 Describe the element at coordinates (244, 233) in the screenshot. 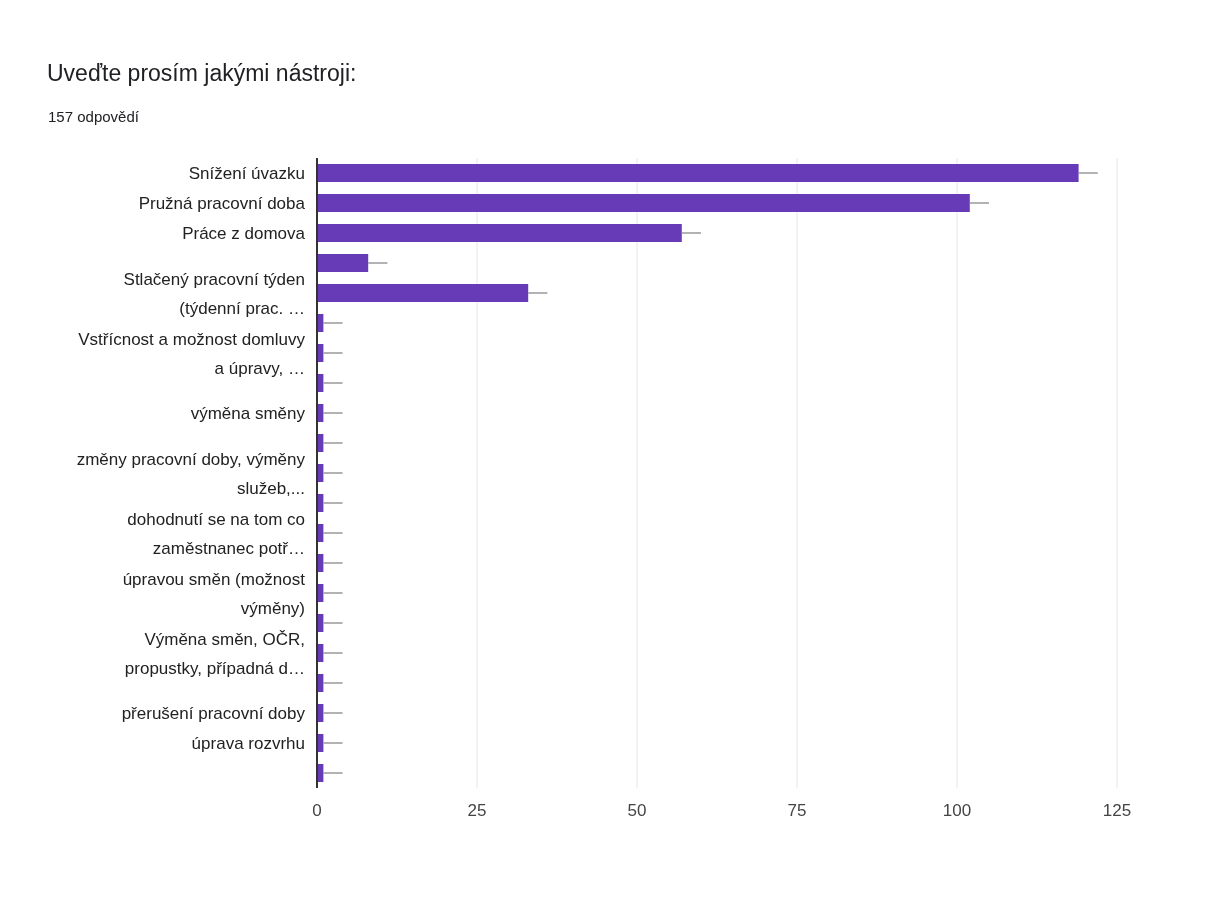

I see `y-tick-label: Práce z domova` at that location.